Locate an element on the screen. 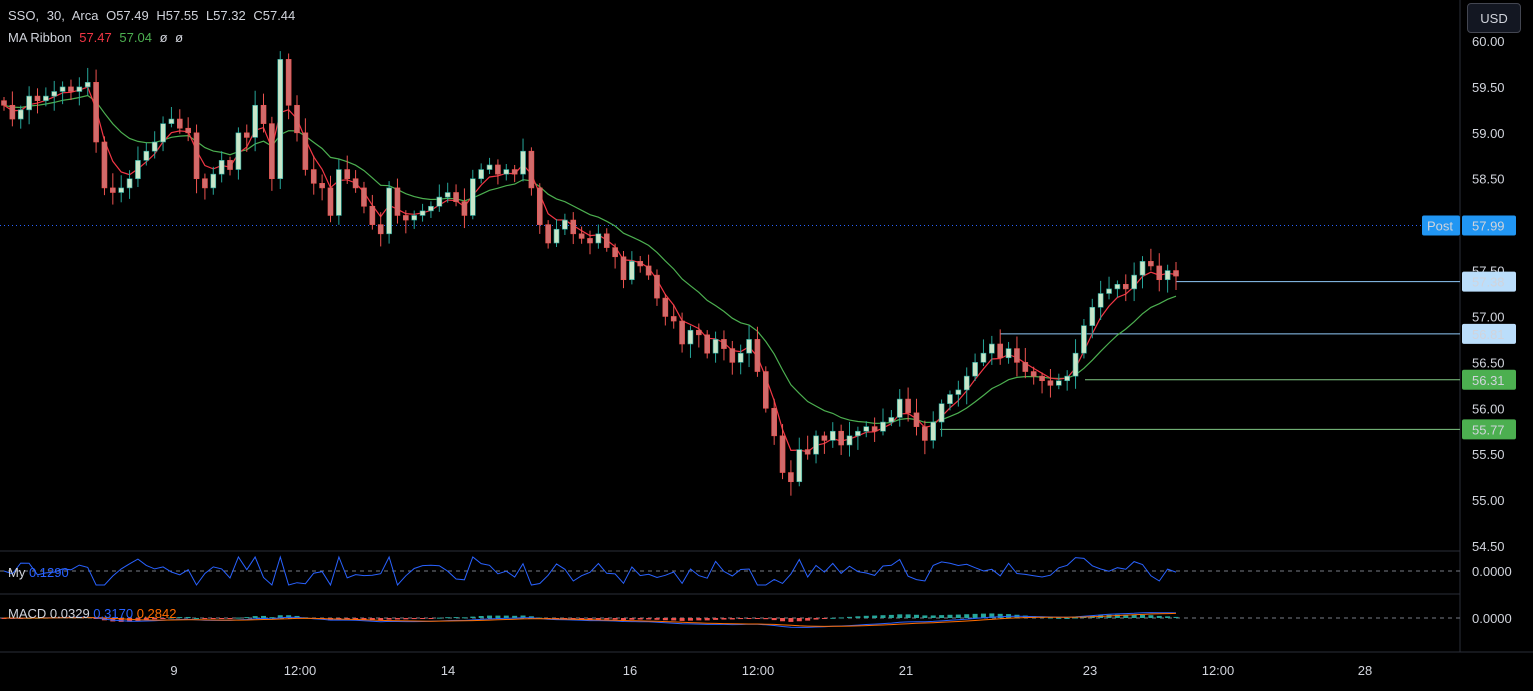 Image resolution: width=1533 pixels, height=691 pixels. x-tick-label: 23 is located at coordinates (1090, 670).